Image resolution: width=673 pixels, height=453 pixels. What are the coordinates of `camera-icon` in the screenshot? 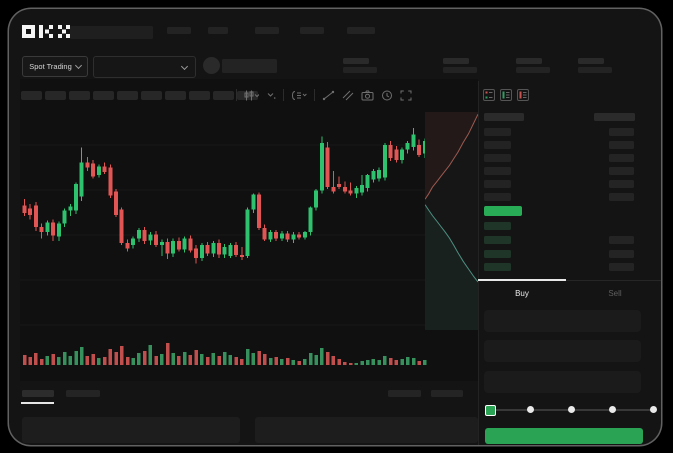 It's located at (367, 95).